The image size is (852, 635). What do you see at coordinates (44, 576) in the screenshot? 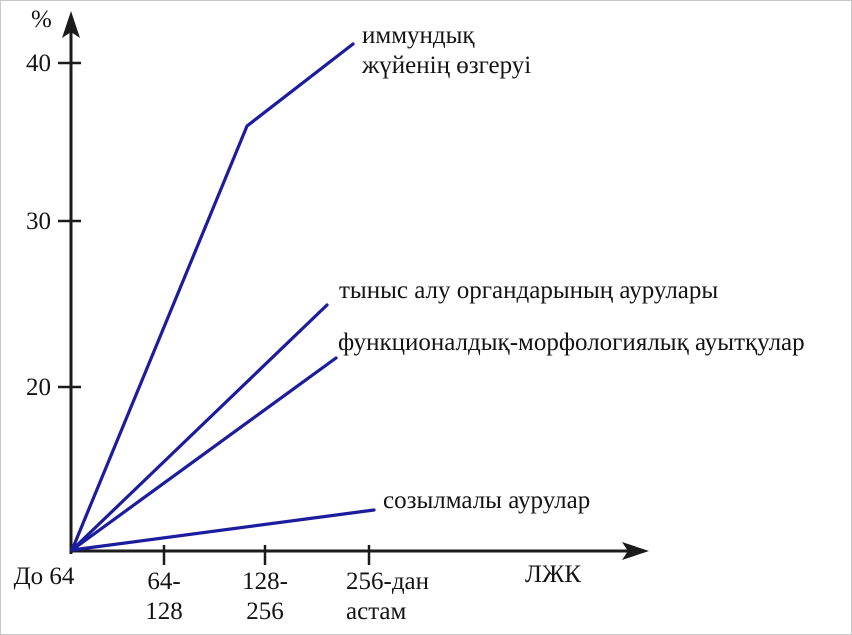
I see `x-tick-label-do64: До 64` at bounding box center [44, 576].